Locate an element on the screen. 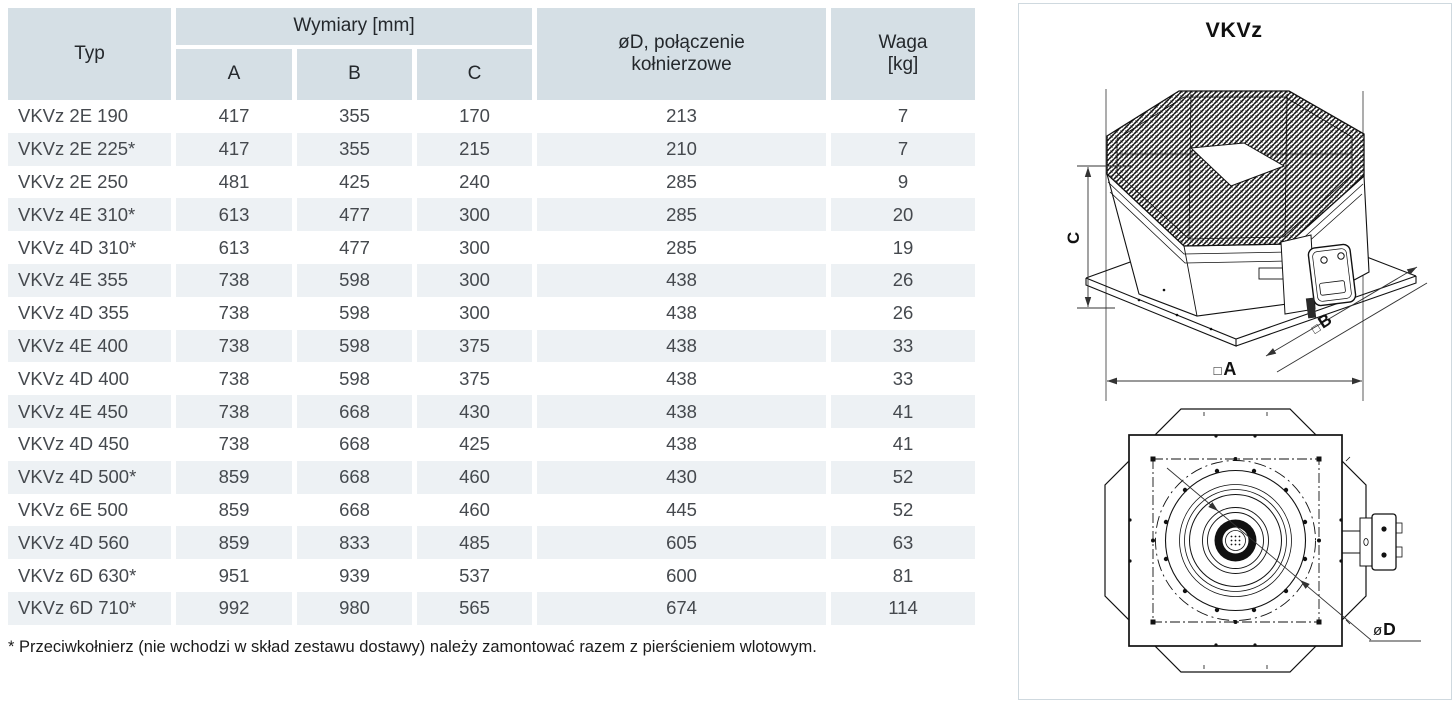 The image size is (1456, 702). table-row: VKVz 4E 355 738 598 300 438 26 is located at coordinates (492, 280).